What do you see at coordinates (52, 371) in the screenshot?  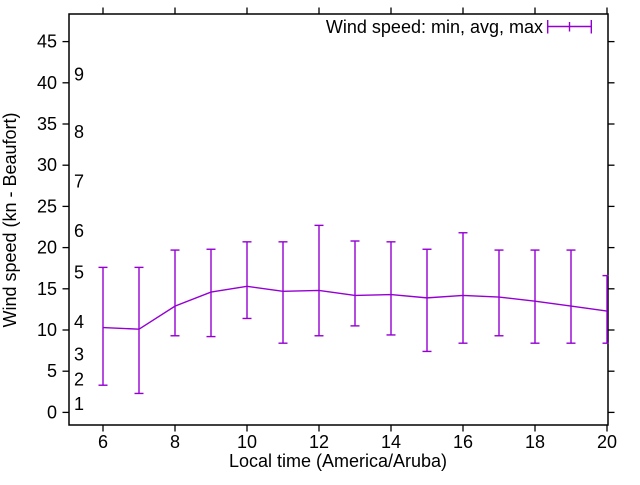 I see `y-tick-label: 5` at bounding box center [52, 371].